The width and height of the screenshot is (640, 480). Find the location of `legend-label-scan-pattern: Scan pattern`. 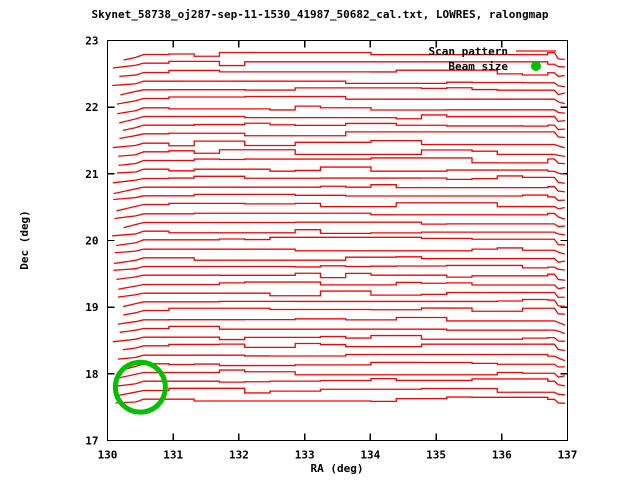

legend-label-scan-pattern: Scan pattern is located at coordinates (468, 51).